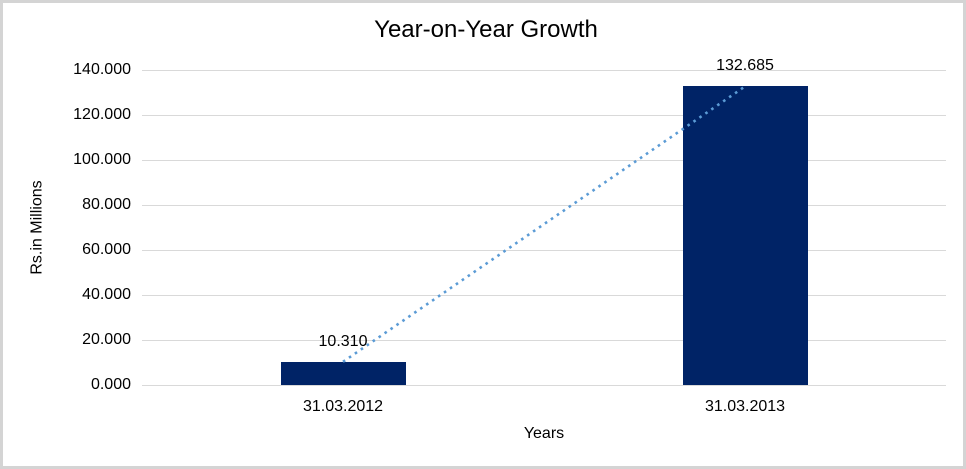 Image resolution: width=966 pixels, height=469 pixels. I want to click on y-tick-label: 80.000, so click(106, 204).